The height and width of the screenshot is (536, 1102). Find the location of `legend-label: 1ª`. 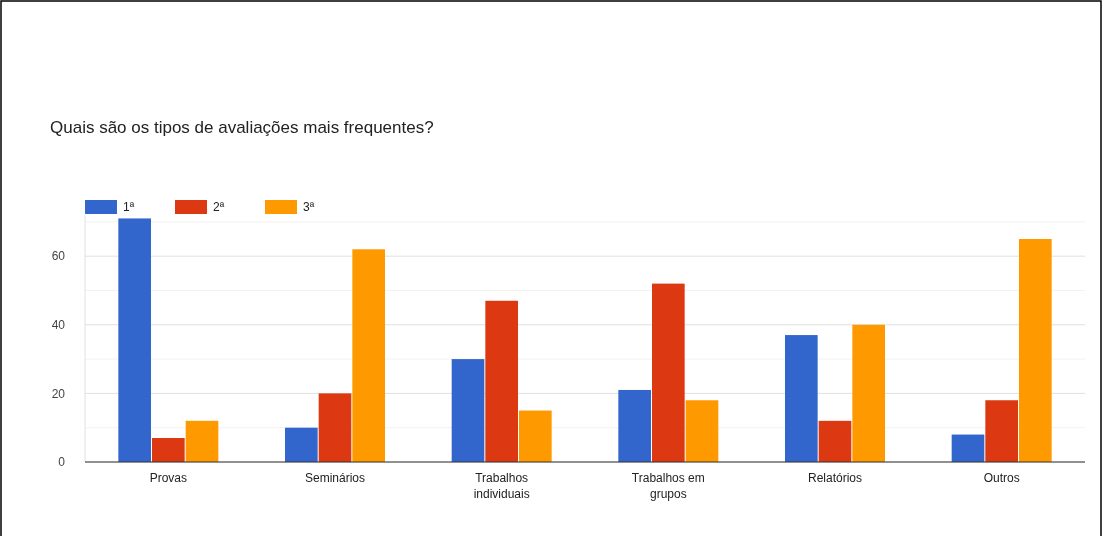

legend-label: 1ª is located at coordinates (129, 207).